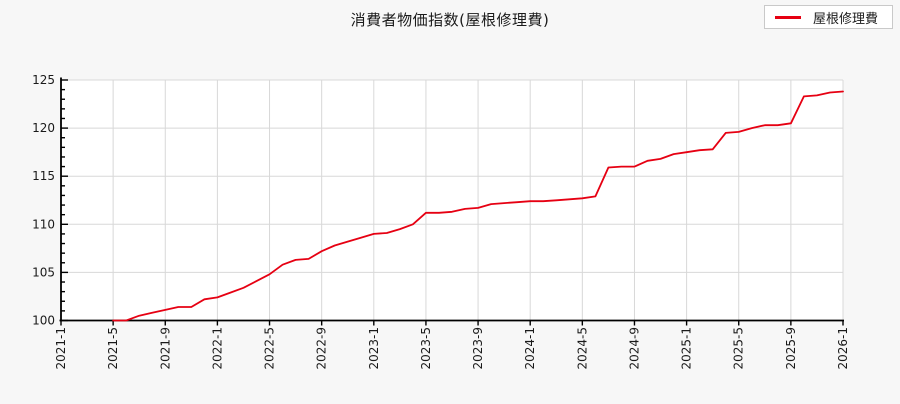 This screenshot has height=404, width=900. Describe the element at coordinates (634, 348) in the screenshot. I see `x-tick-label: 2024-9` at that location.